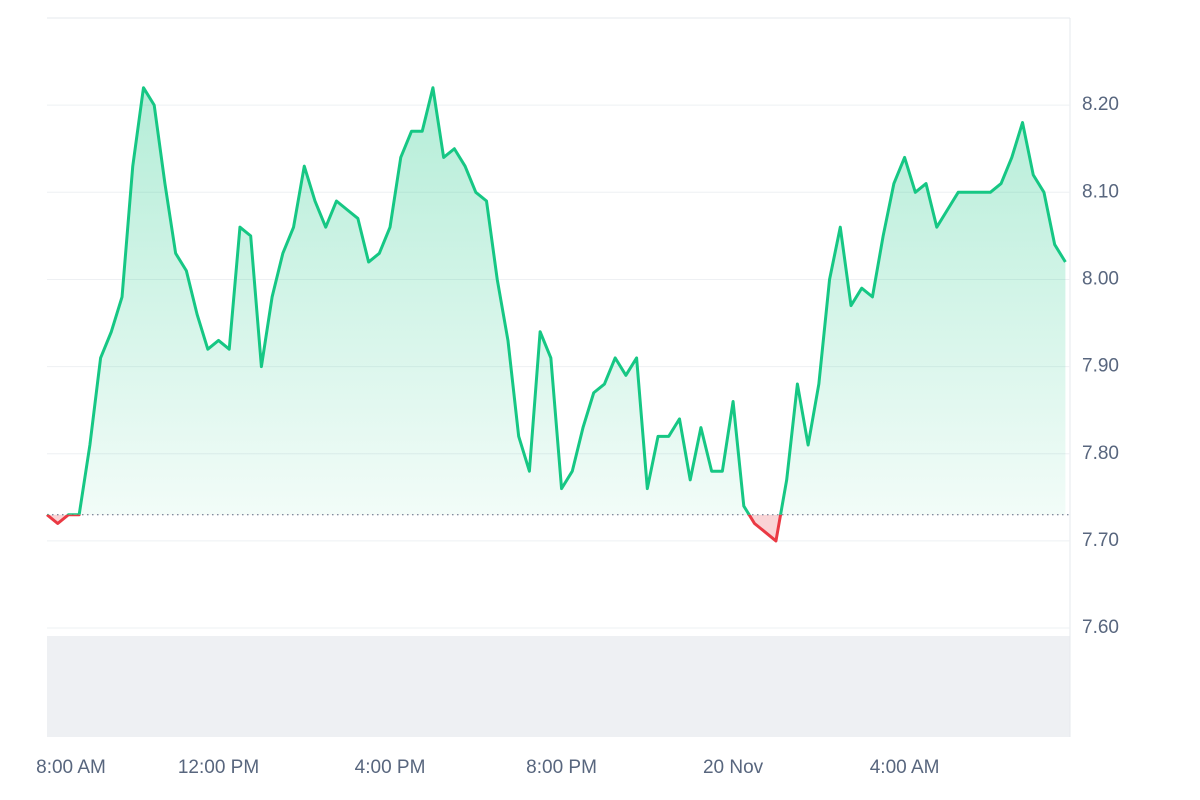  I want to click on y-tick-label: 7.80, so click(1100, 453).